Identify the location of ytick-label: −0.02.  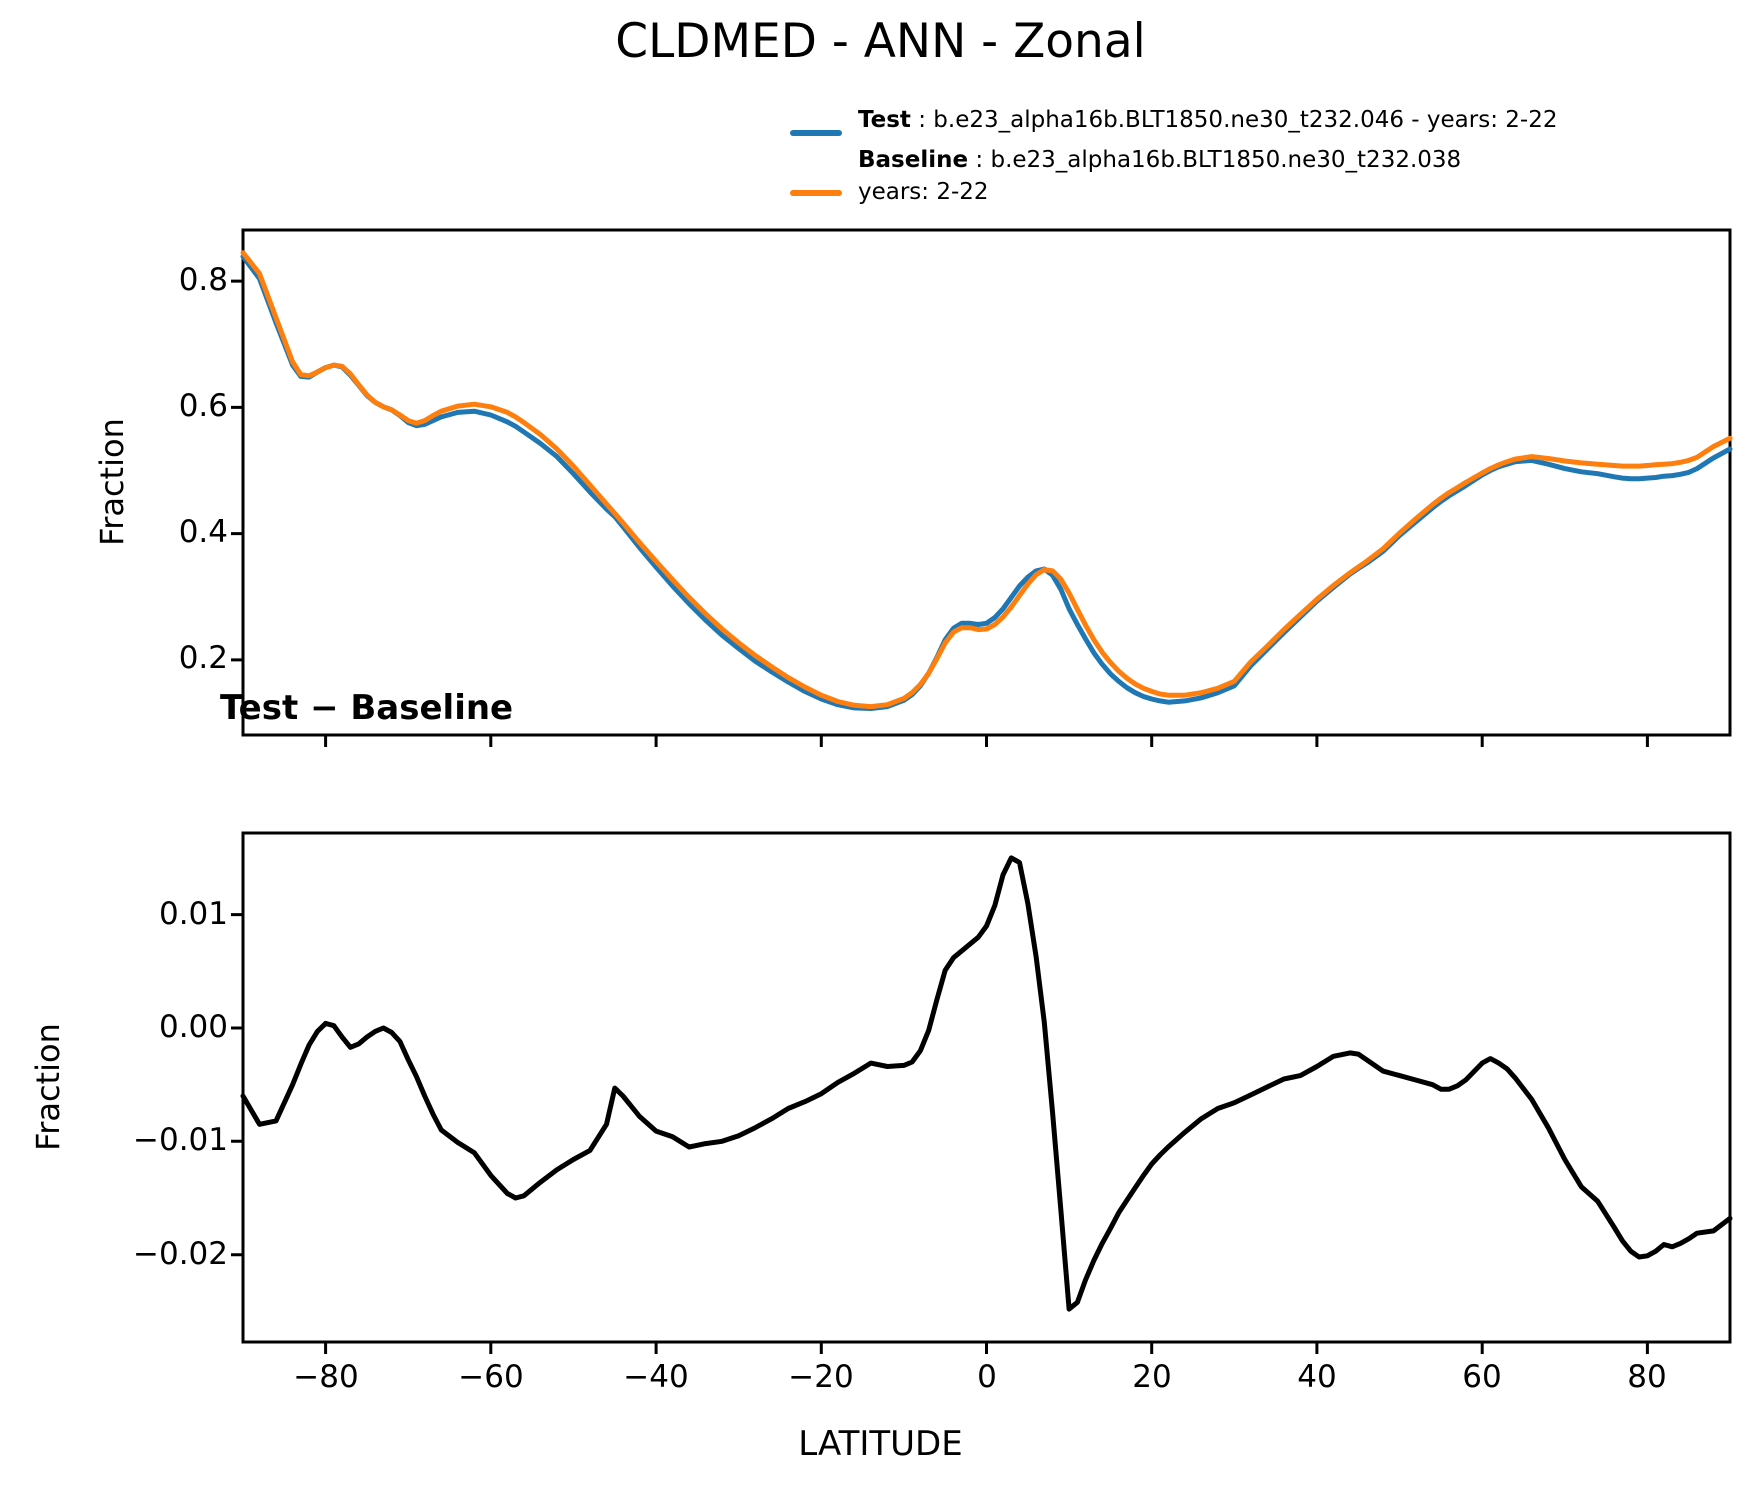
(180, 1254).